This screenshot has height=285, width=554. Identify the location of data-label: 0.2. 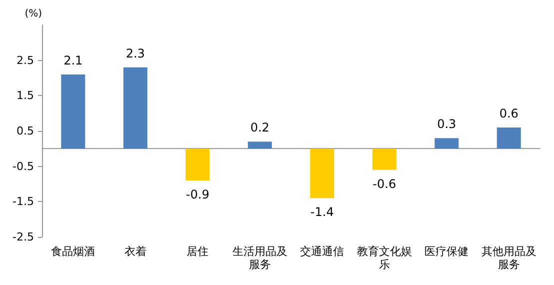
(260, 127).